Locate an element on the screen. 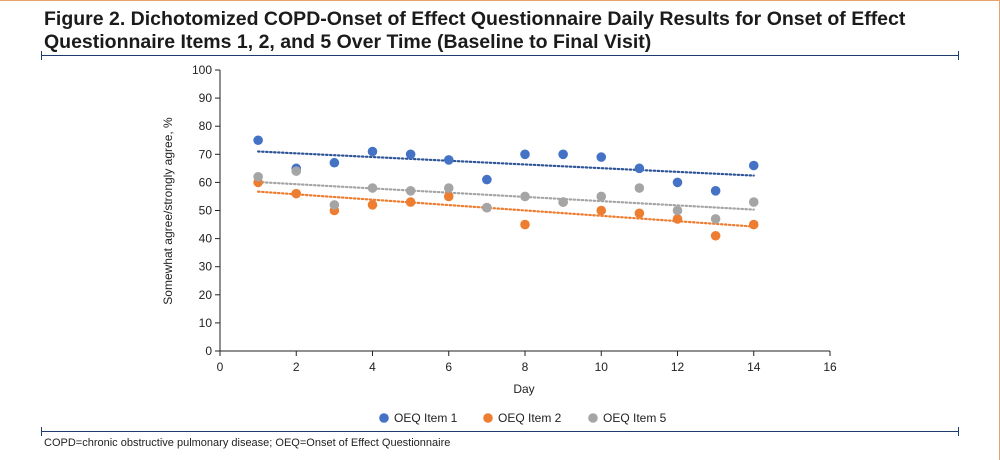 This screenshot has height=460, width=1000. x-tick-label: 14 is located at coordinates (754, 367).